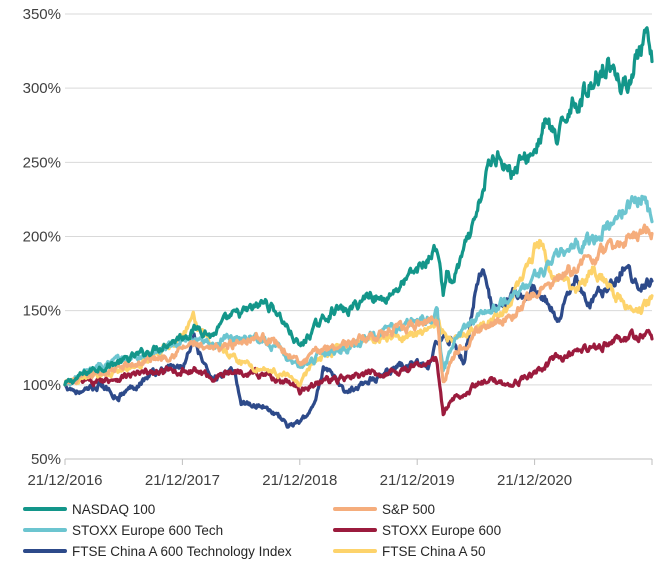  What do you see at coordinates (434, 551) in the screenshot?
I see `legend-label: FTSE China A 50` at bounding box center [434, 551].